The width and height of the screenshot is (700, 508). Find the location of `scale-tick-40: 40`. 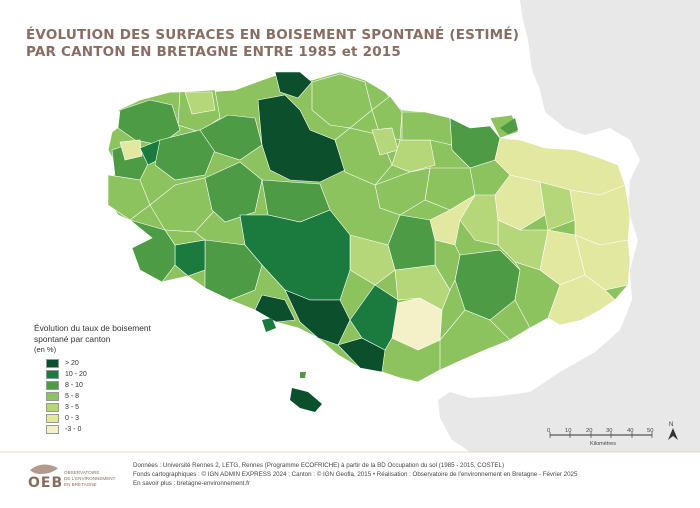

scale-tick-40: 40 is located at coordinates (630, 431).